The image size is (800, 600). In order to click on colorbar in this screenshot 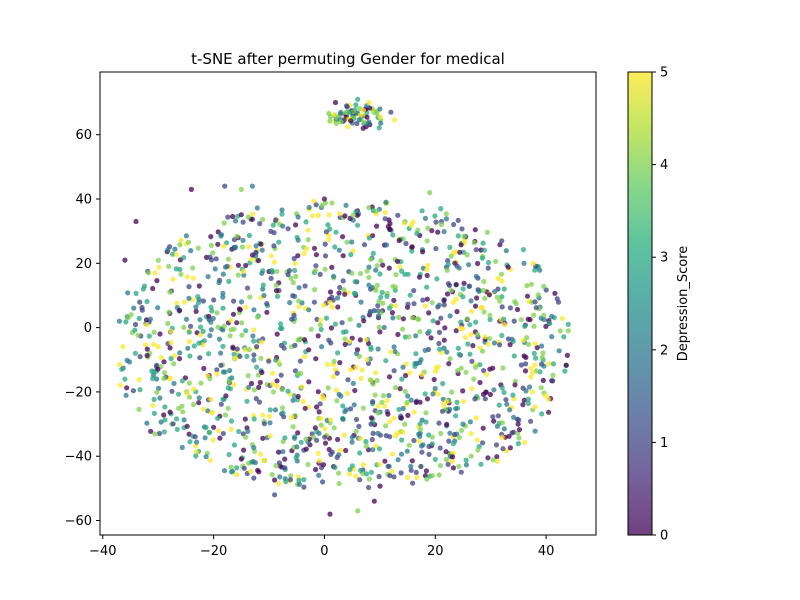, I will do `click(640, 303)`.